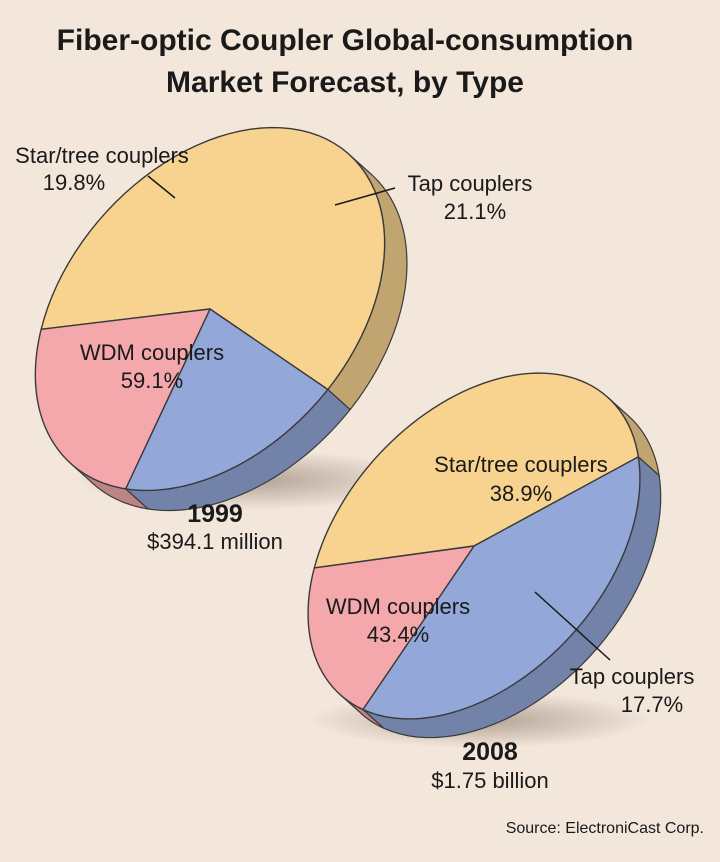 The image size is (720, 862). I want to click on pie-1999-slice-star-tree, so click(226, 400).